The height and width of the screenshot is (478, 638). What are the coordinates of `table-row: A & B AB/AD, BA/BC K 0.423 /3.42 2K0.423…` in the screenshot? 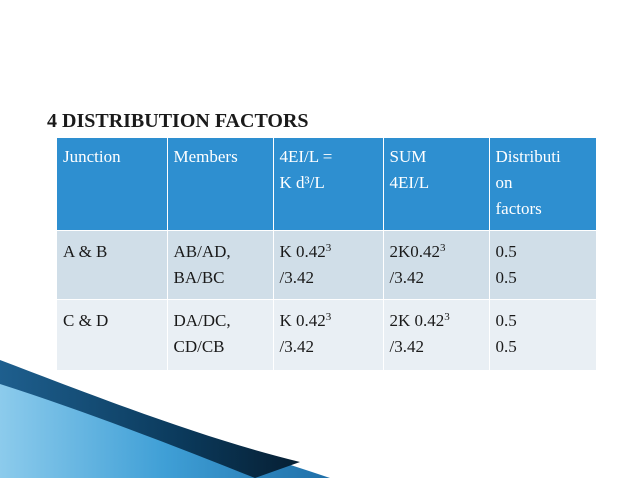 It's located at (326, 265).